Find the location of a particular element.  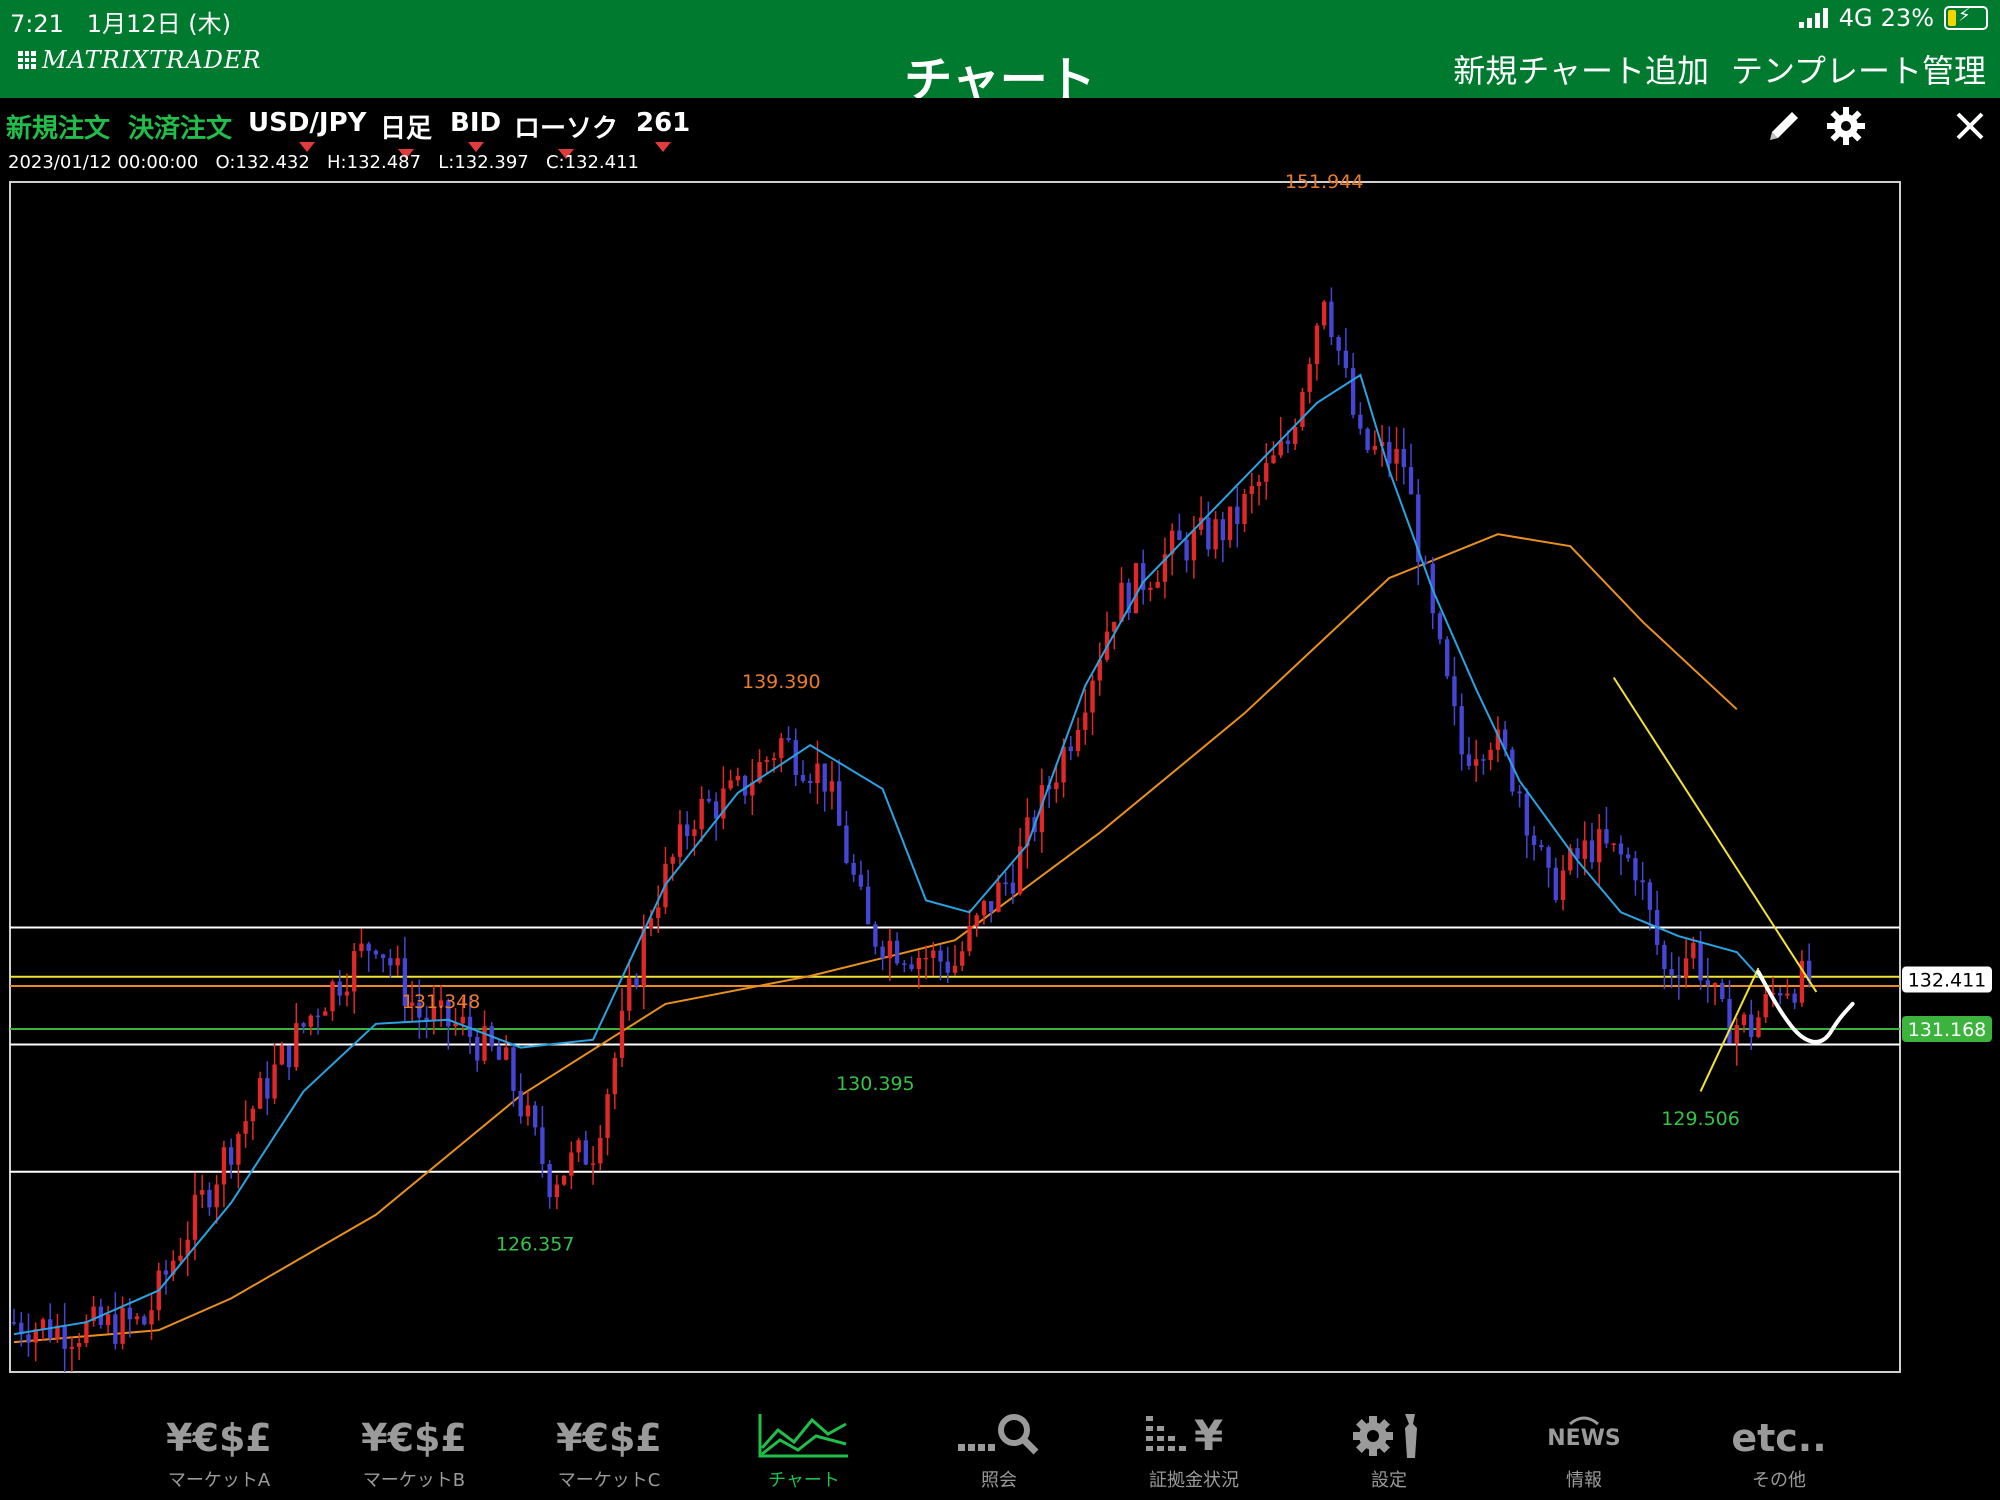

add-chart-button: 新規チャート追加 is located at coordinates (1581, 71).